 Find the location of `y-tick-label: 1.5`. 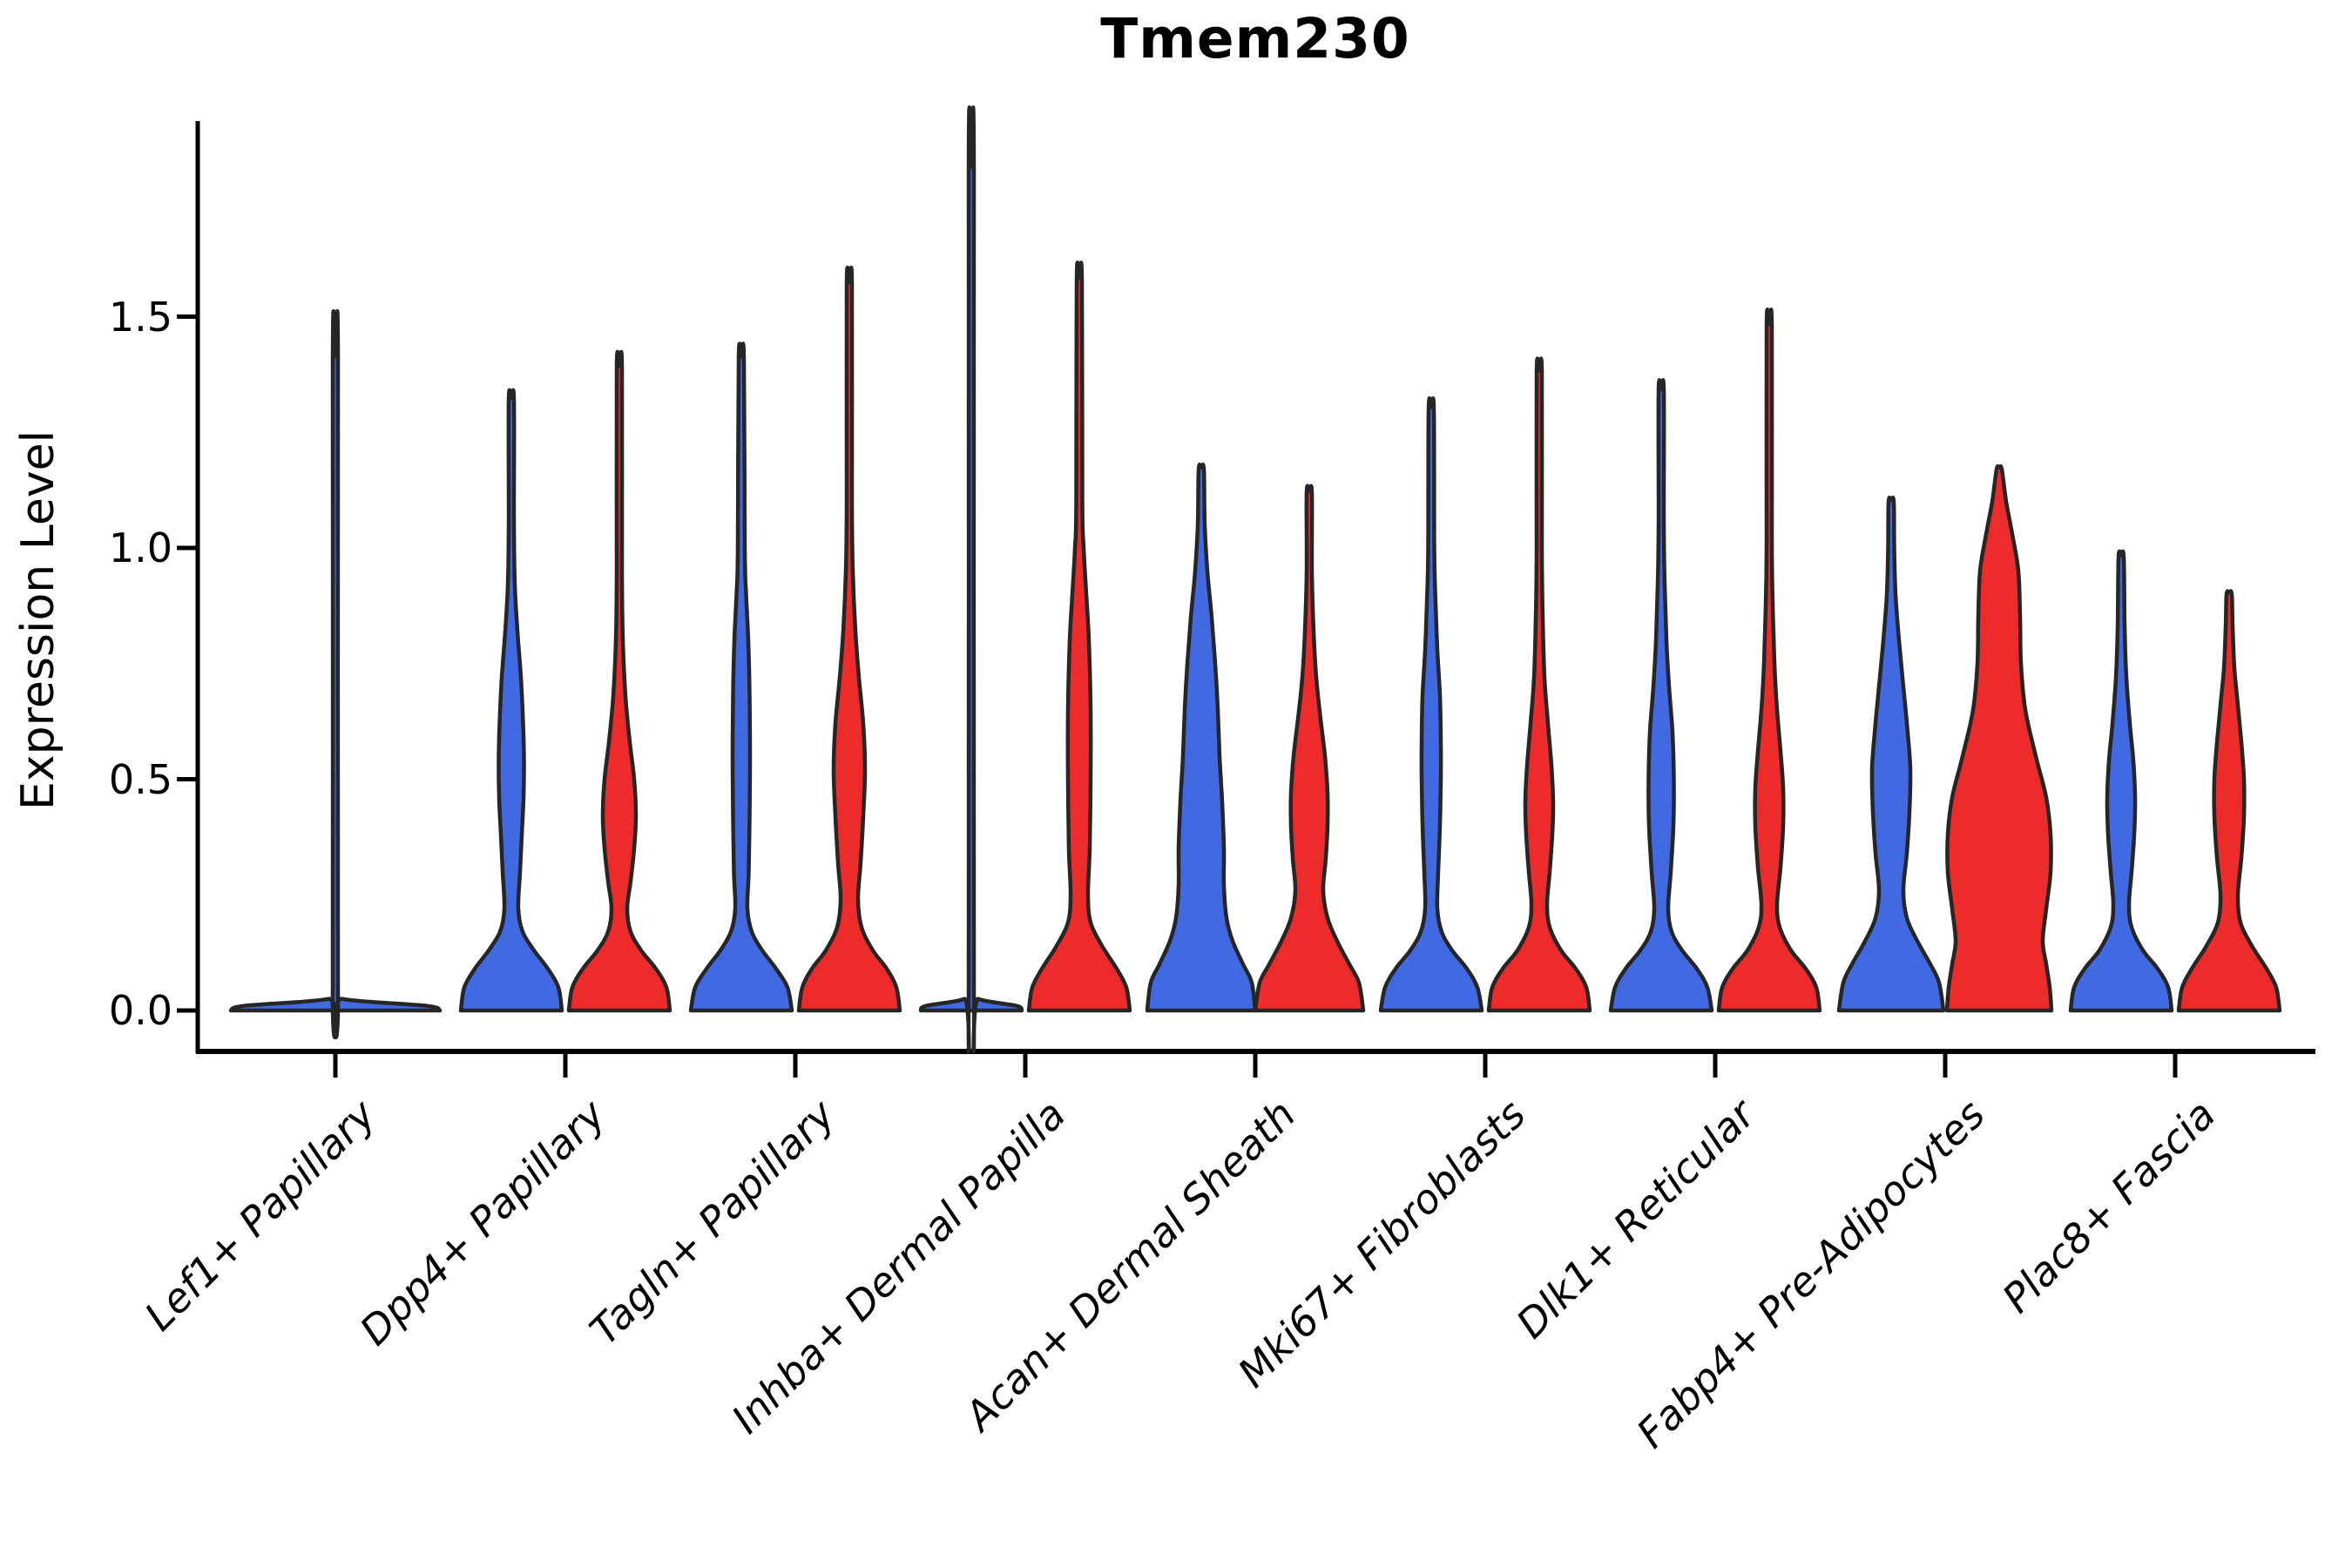

y-tick-label: 1.5 is located at coordinates (140, 317).